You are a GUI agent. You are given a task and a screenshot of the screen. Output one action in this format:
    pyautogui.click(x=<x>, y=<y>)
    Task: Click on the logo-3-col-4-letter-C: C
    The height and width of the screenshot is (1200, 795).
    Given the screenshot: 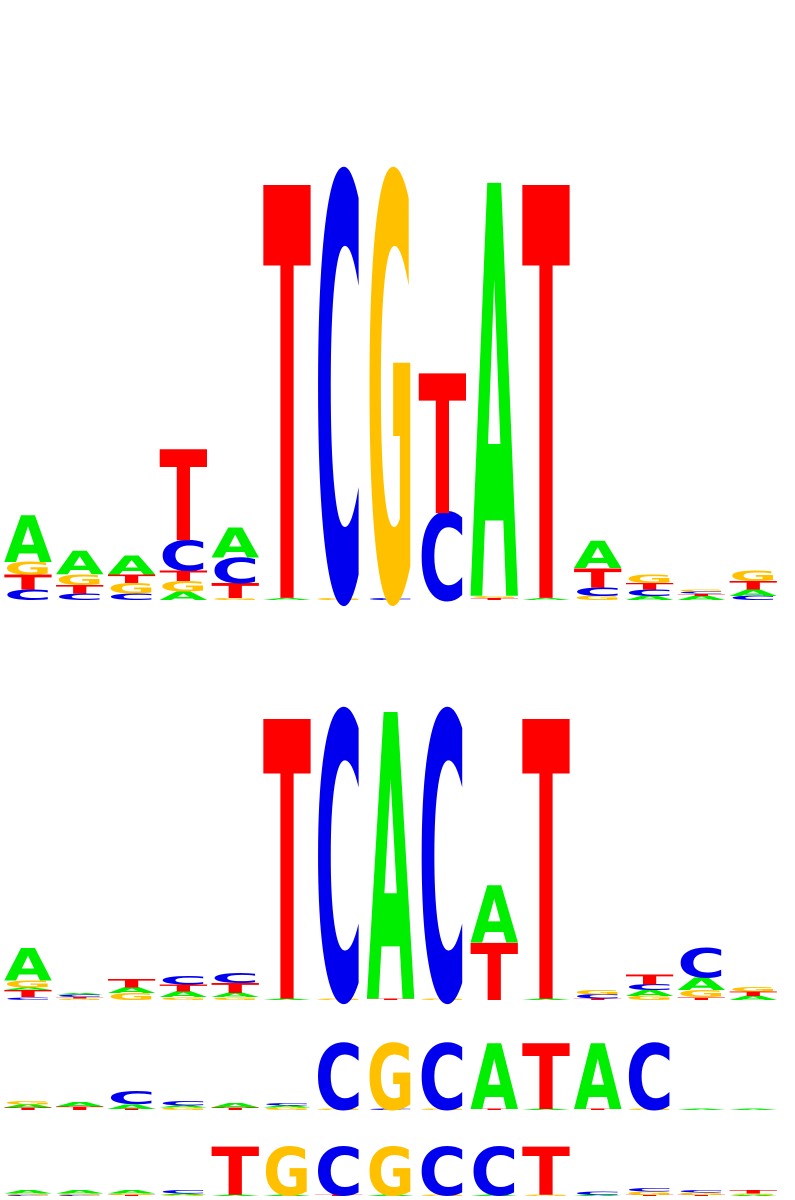 What is the action you would take?
    pyautogui.click(x=183, y=1103)
    